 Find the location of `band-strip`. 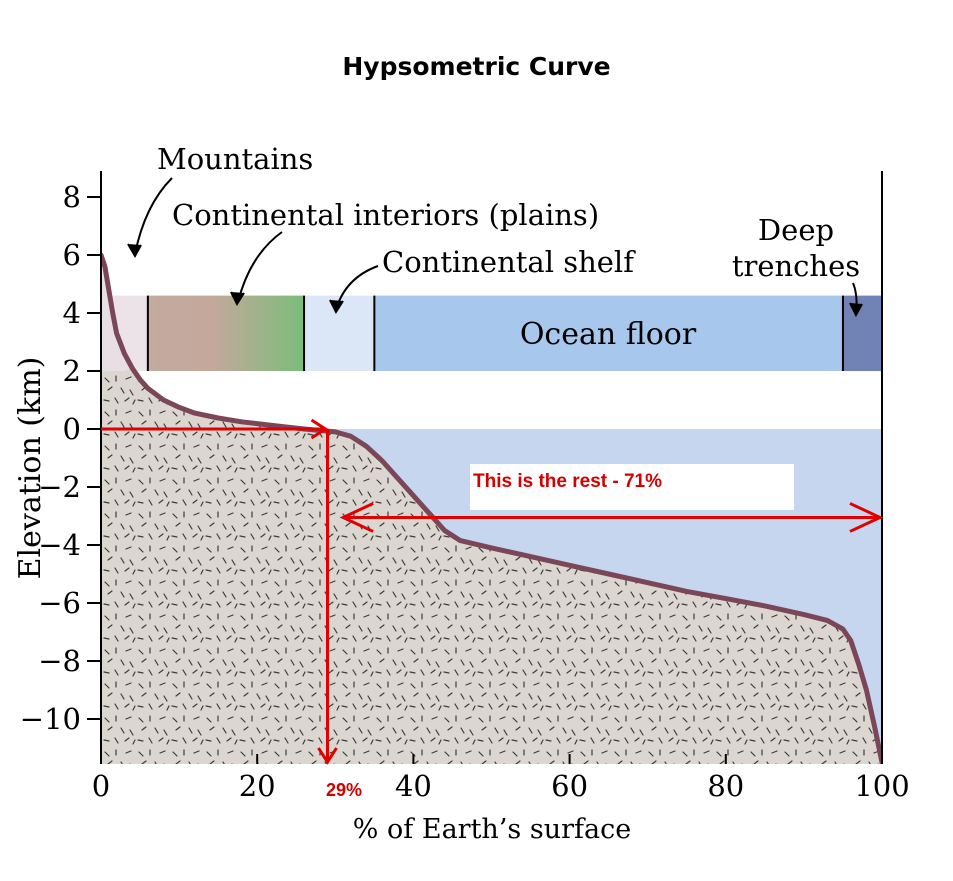

band-strip is located at coordinates (491, 333).